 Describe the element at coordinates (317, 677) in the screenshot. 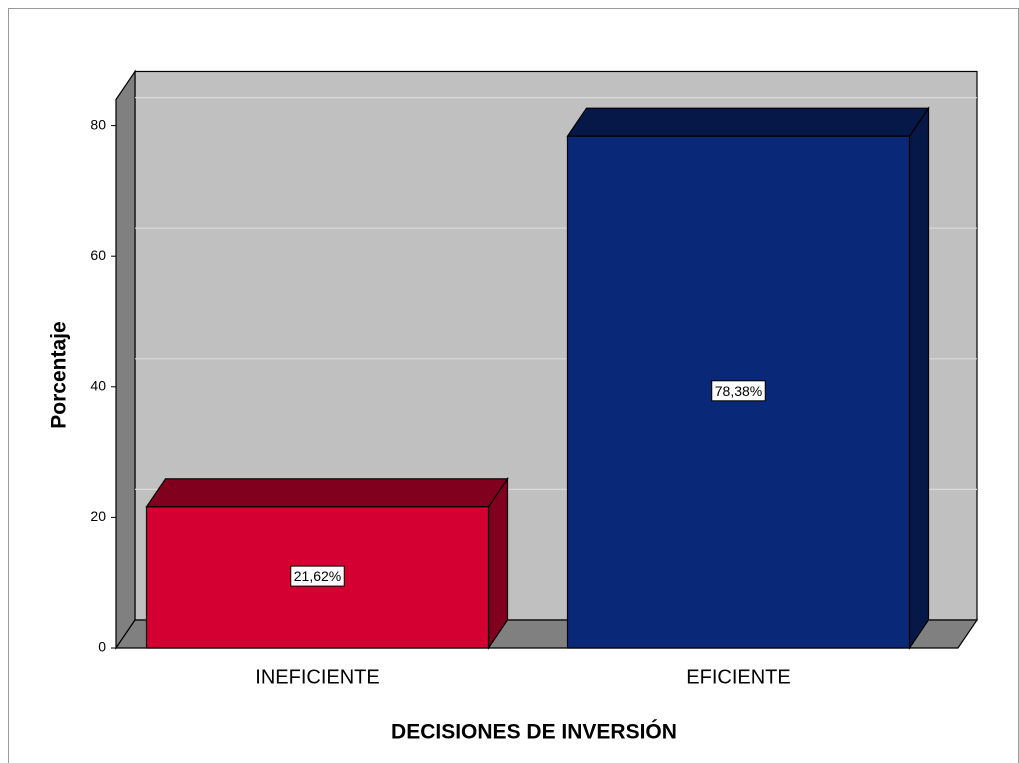

I see `x-tick-label: INEFICIENTE` at that location.